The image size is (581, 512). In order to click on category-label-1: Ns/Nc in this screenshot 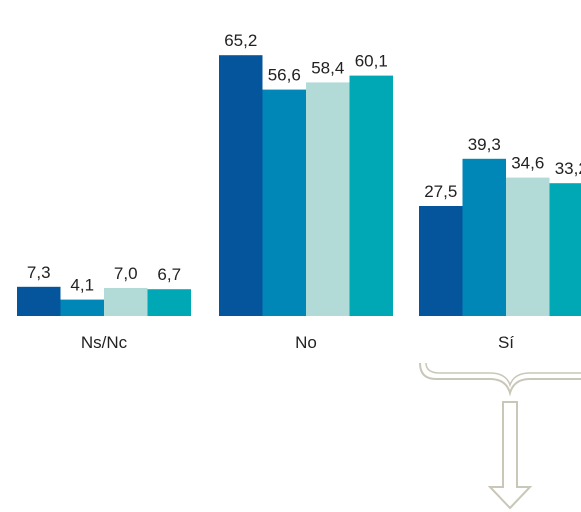, I will do `click(104, 342)`.